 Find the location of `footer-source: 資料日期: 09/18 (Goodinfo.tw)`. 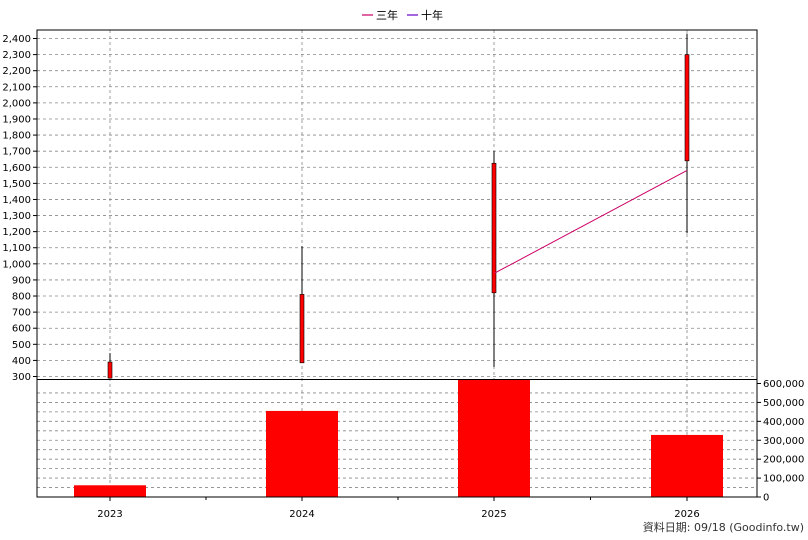

footer-source: 資料日期: 09/18 (Goodinfo.tw) is located at coordinates (723, 527).